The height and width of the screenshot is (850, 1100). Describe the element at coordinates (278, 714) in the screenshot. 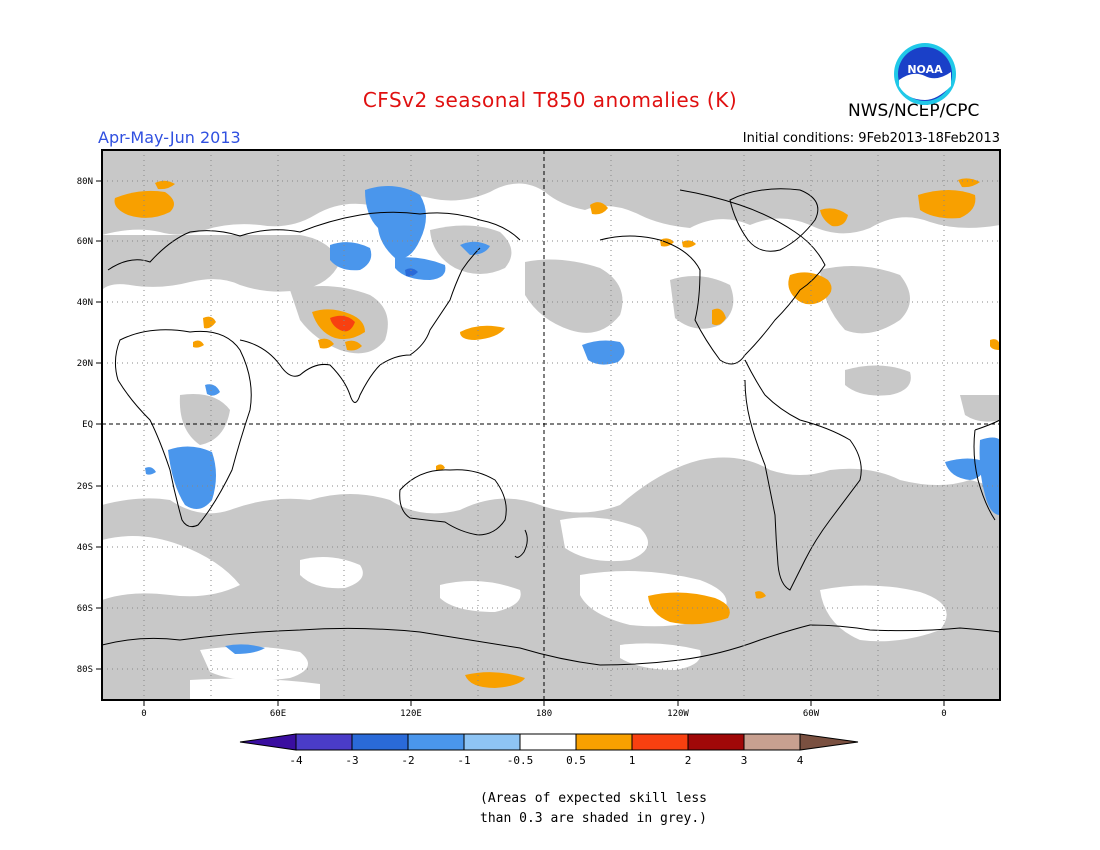

I see `lon-label-60e: 60E` at that location.